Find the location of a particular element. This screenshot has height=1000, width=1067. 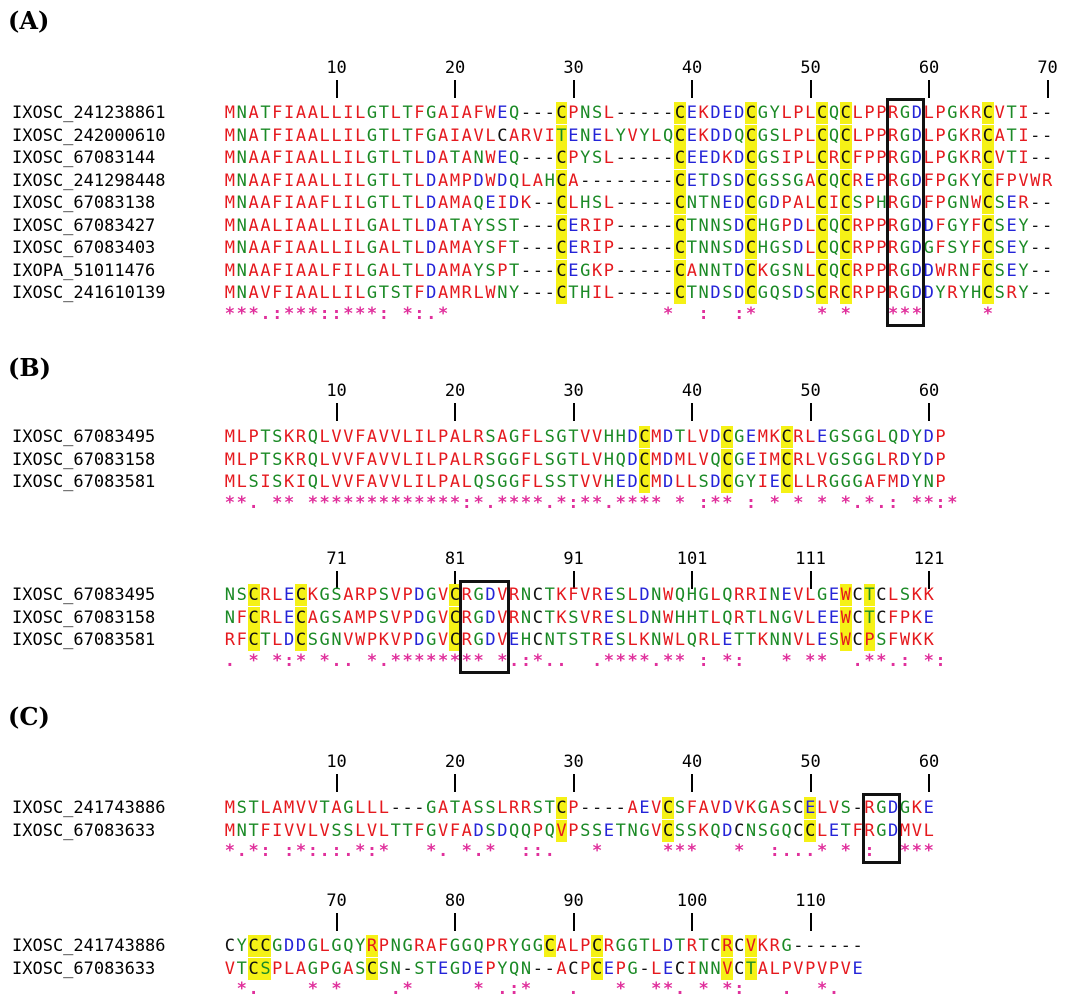

residue: W is located at coordinates (845, 595).